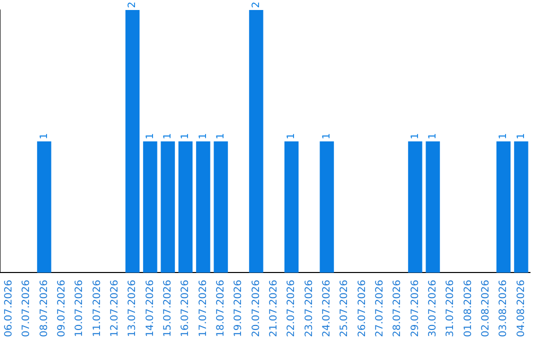 Image resolution: width=540 pixels, height=340 pixels. I want to click on x-tick-label: 28.07.2026, so click(398, 309).